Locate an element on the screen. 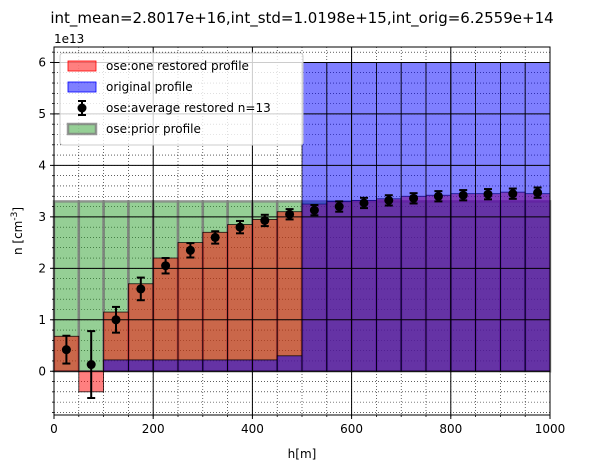  legend-frame is located at coordinates (181, 99).